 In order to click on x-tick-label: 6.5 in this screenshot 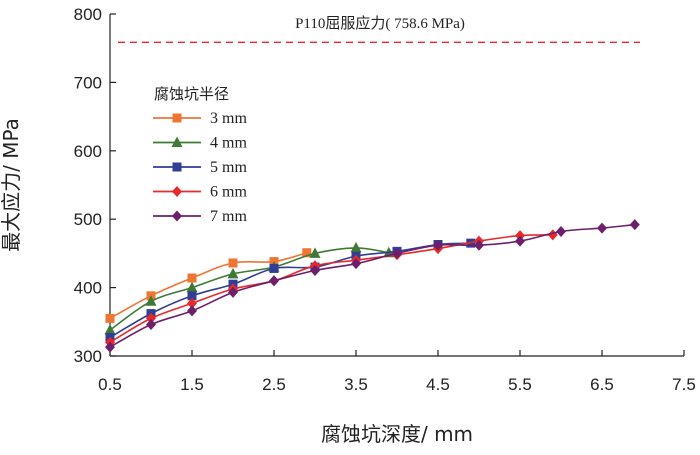, I will do `click(602, 384)`.